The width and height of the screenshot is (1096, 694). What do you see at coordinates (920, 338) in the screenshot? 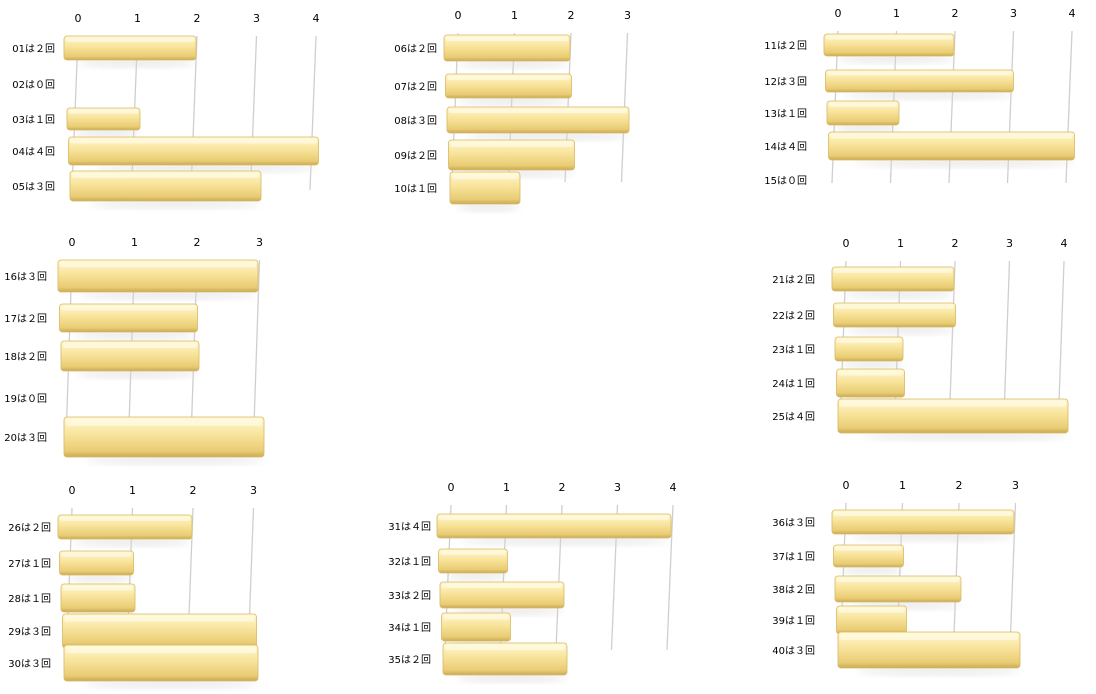
I see `bar-chart-5: 0 1 2 3 4 21は２回 22は２回 23は１回 24は１回 25は４回` at bounding box center [920, 338].